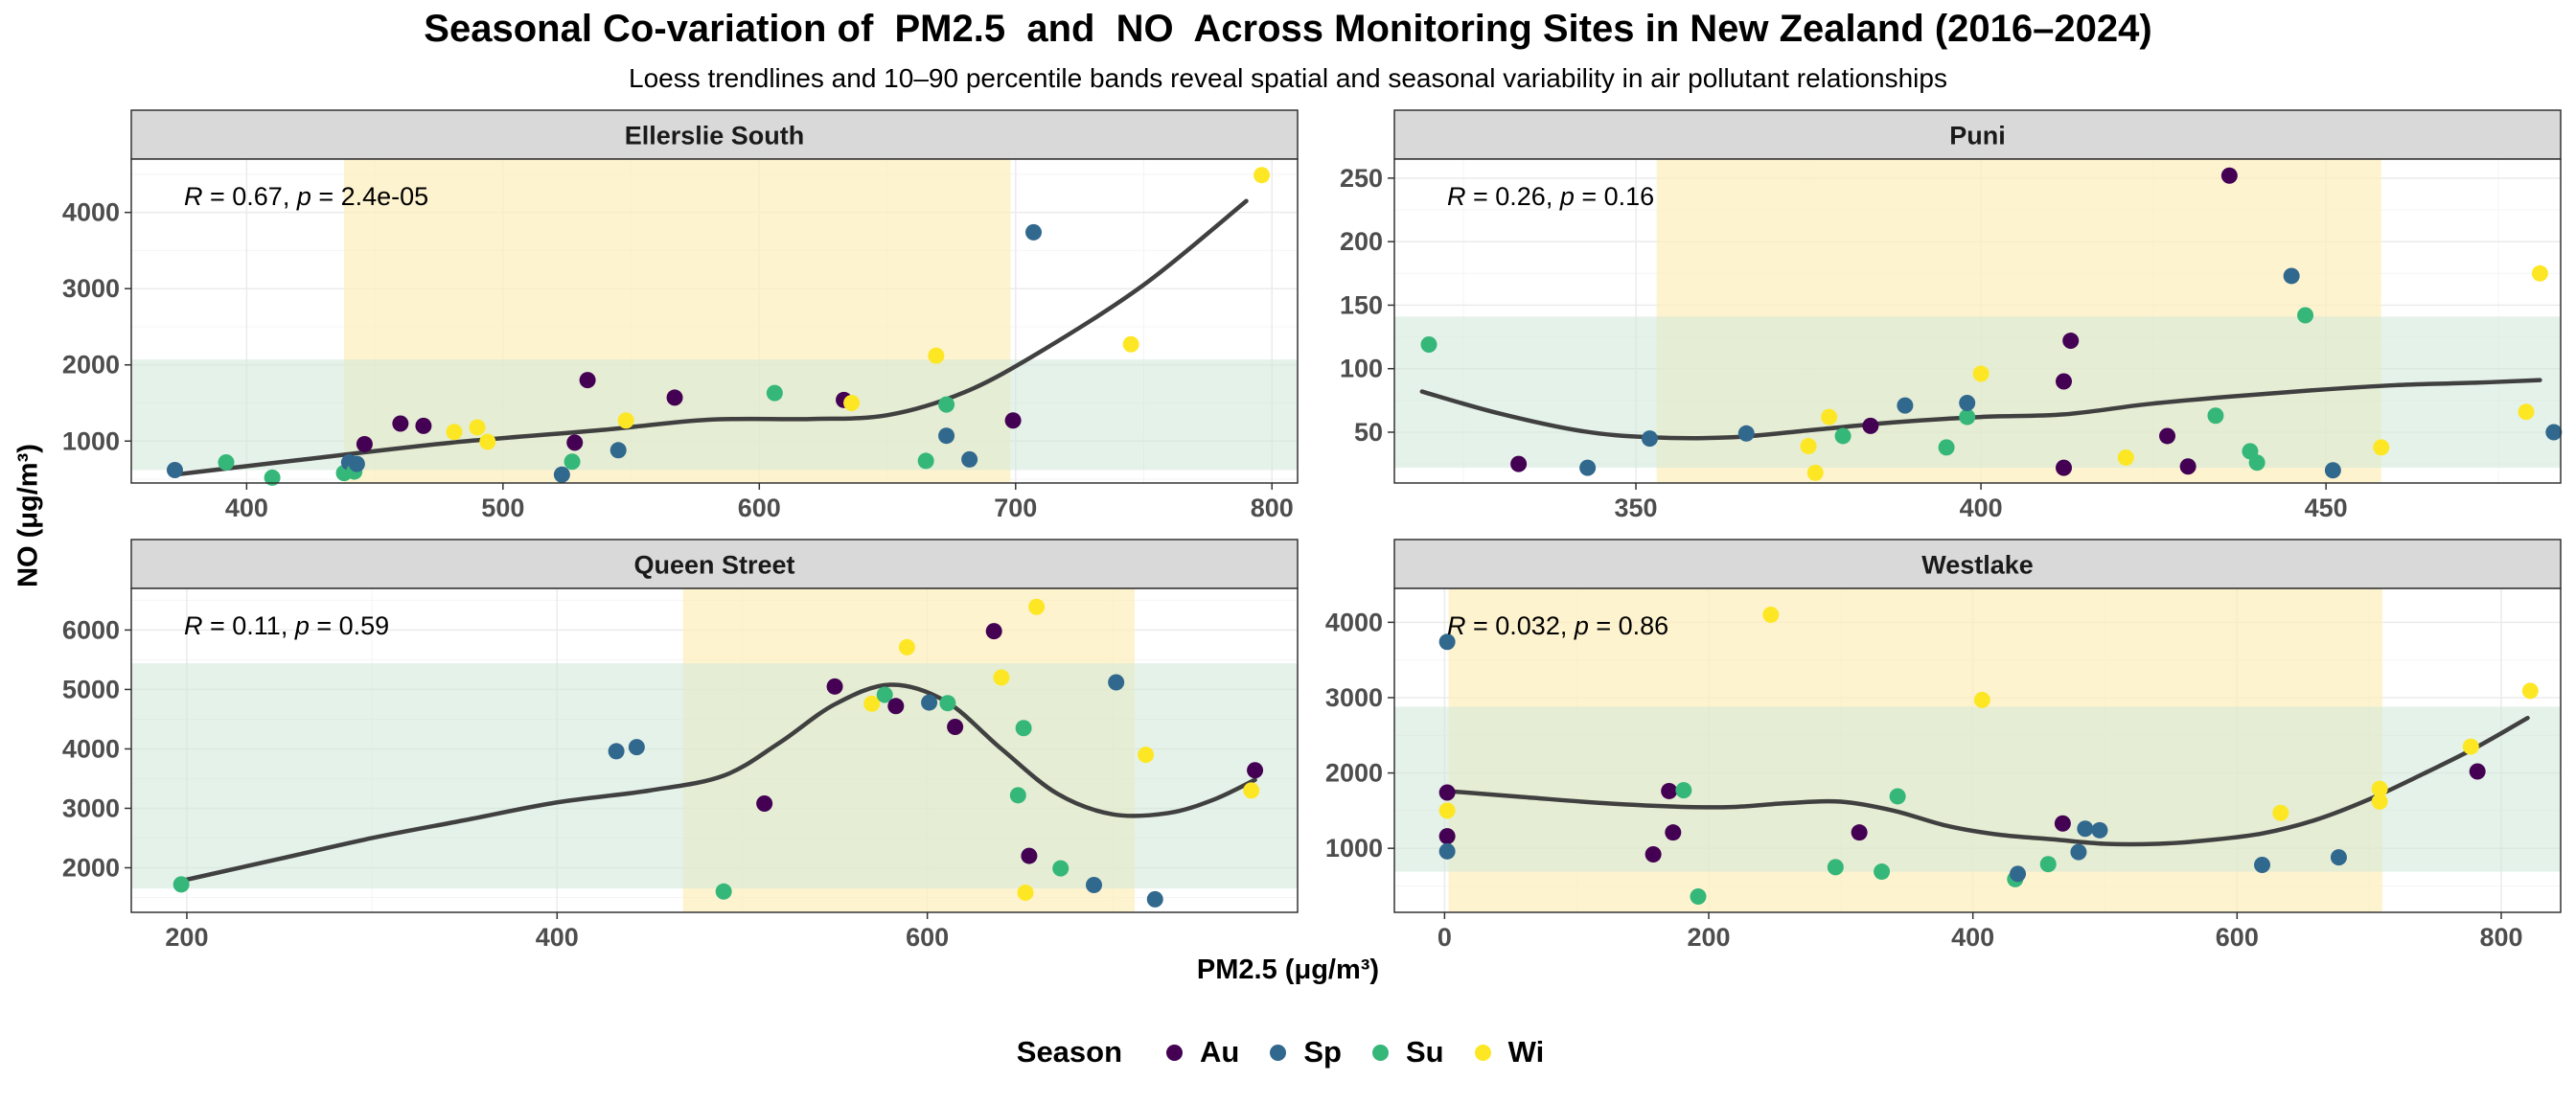 The height and width of the screenshot is (1104, 2576). I want to click on y-tick-label: 3000, so click(91, 288).